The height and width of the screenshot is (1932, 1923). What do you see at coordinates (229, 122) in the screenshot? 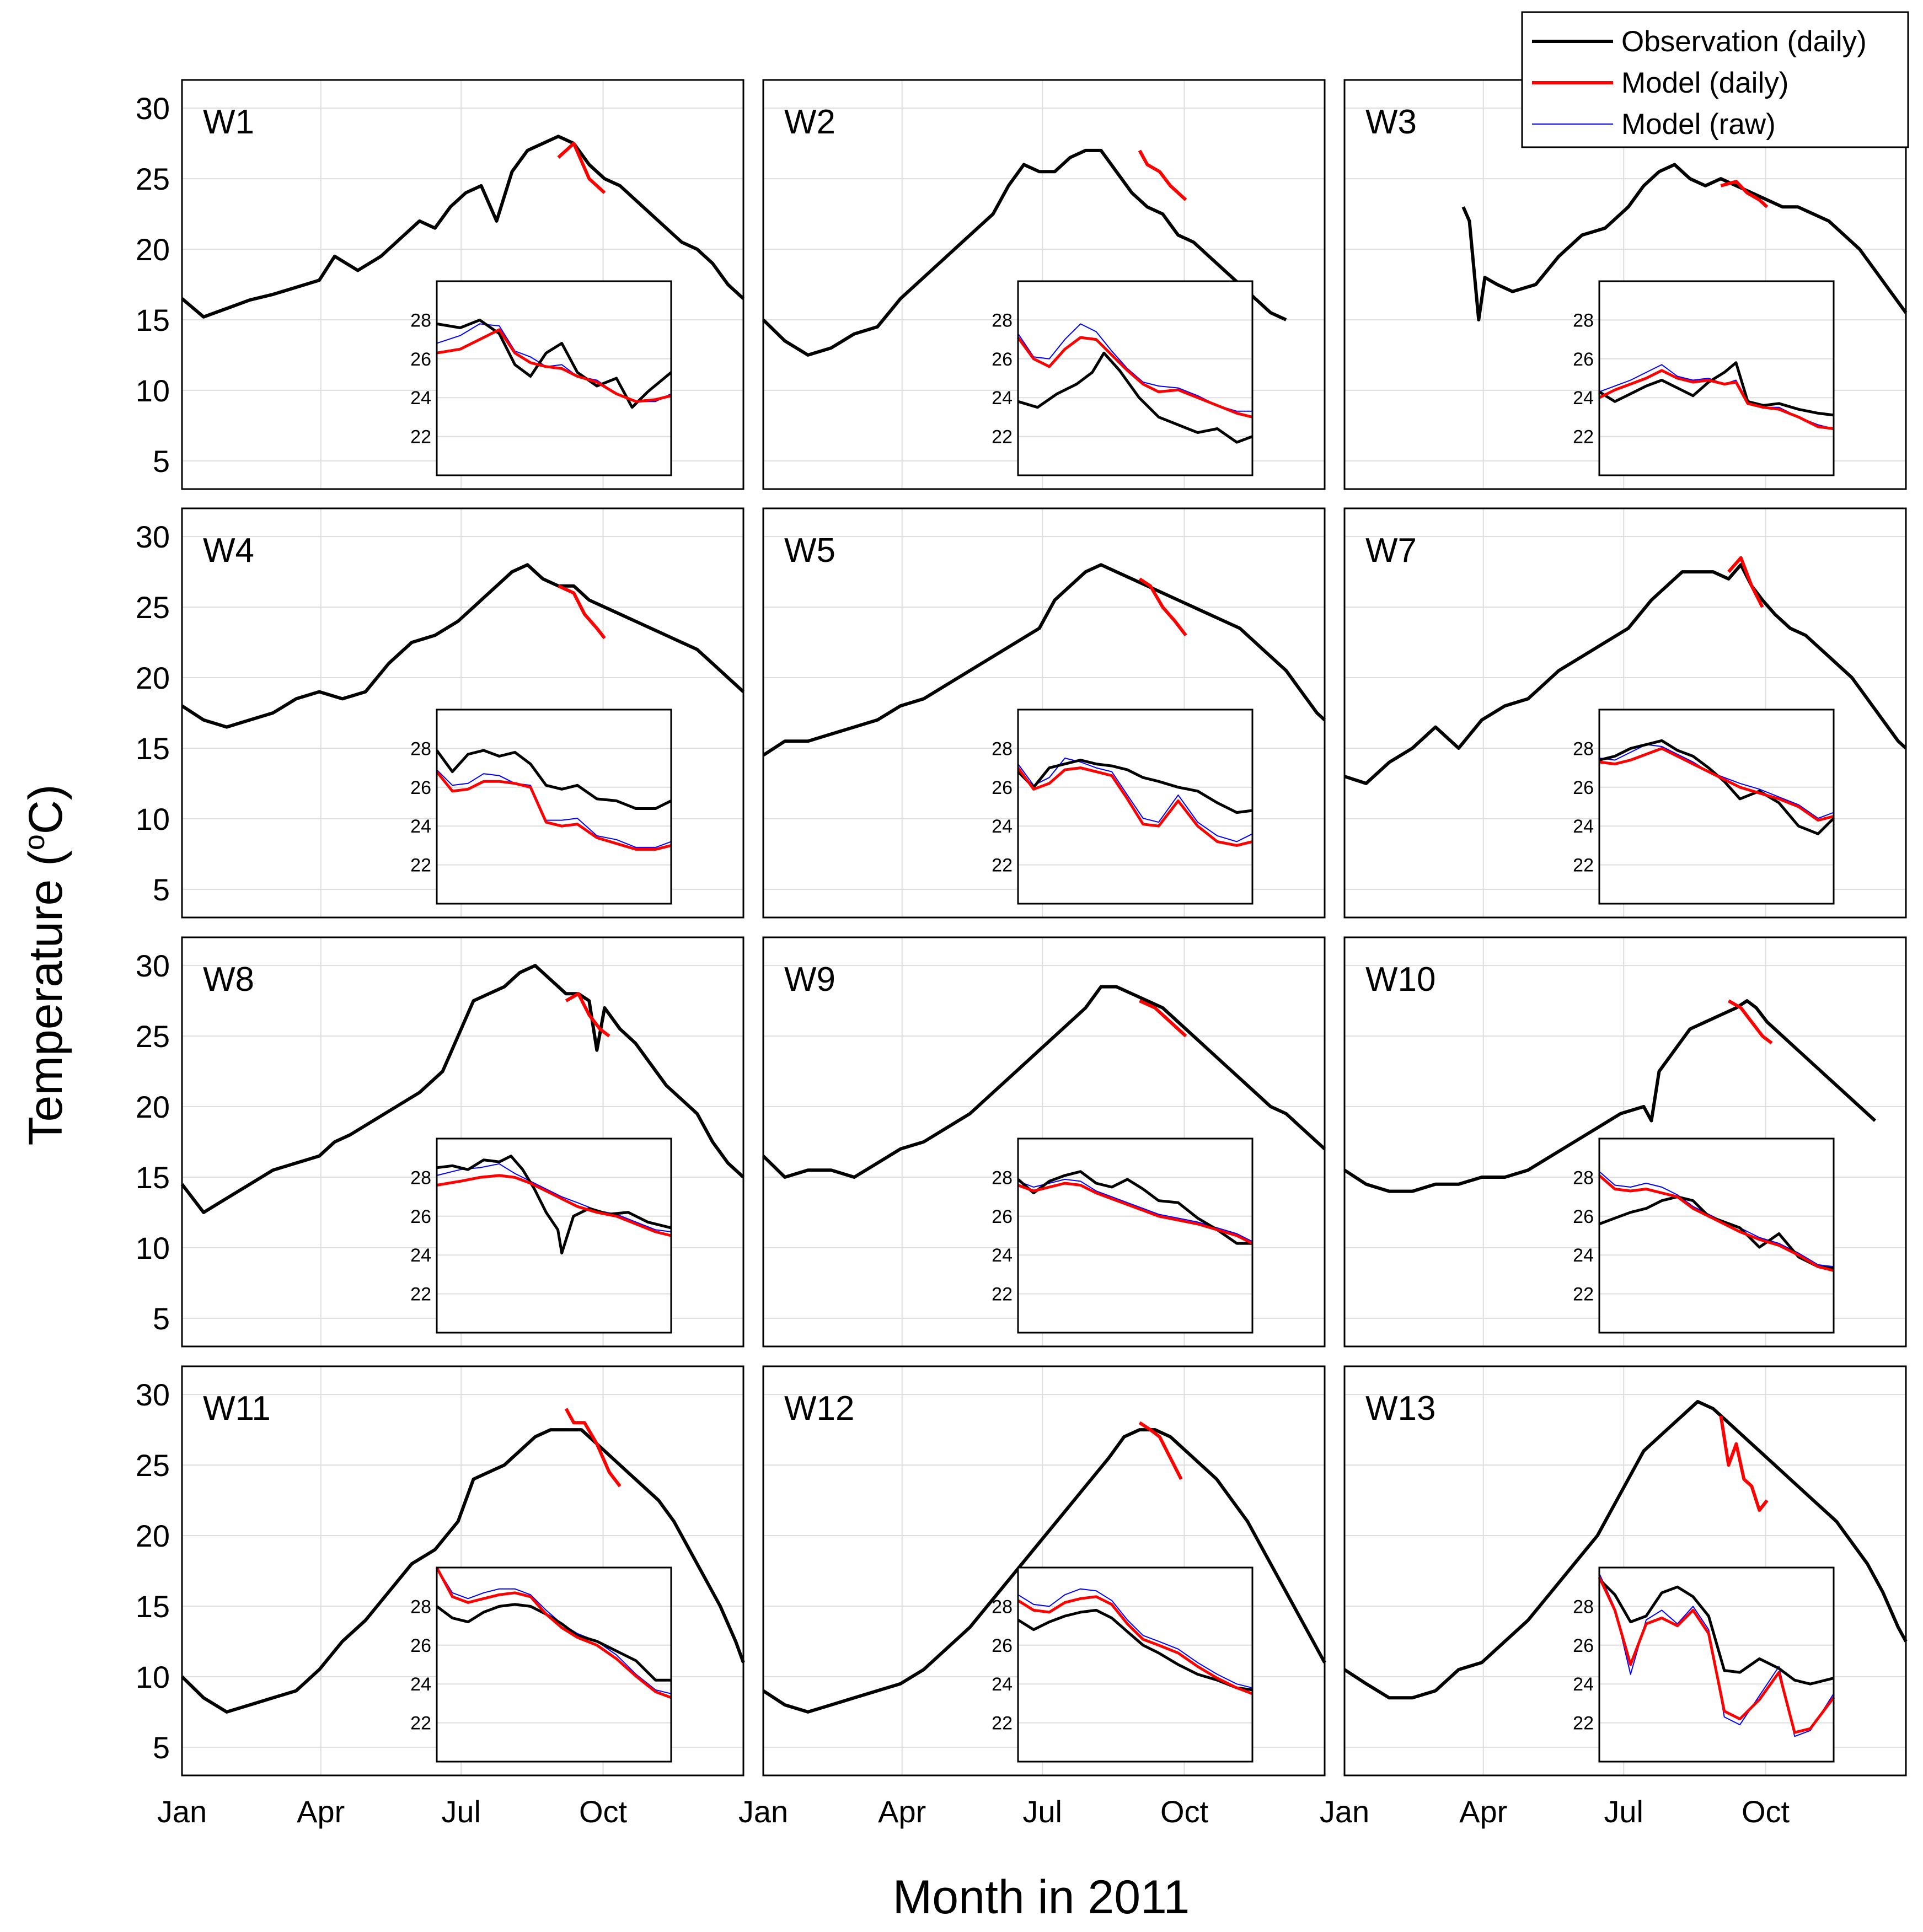
I see `panel-label: W1` at bounding box center [229, 122].